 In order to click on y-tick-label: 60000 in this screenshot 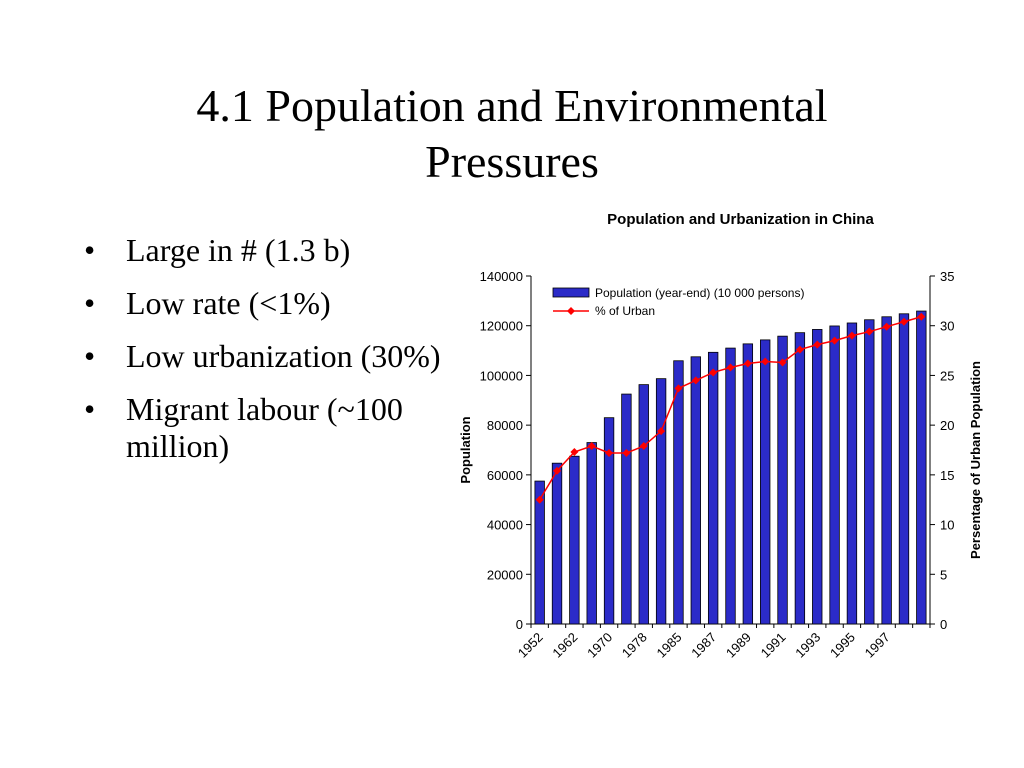, I will do `click(505, 475)`.